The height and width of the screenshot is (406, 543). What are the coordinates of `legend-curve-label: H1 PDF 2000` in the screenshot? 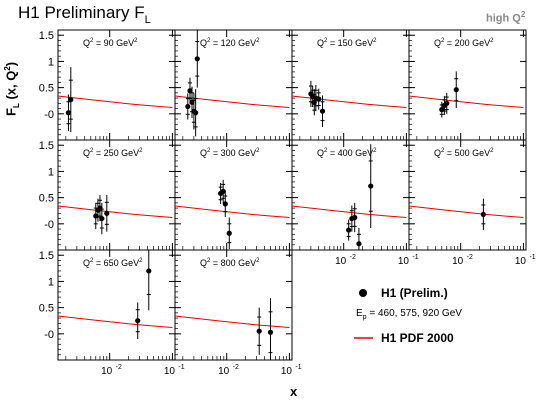 It's located at (417, 338).